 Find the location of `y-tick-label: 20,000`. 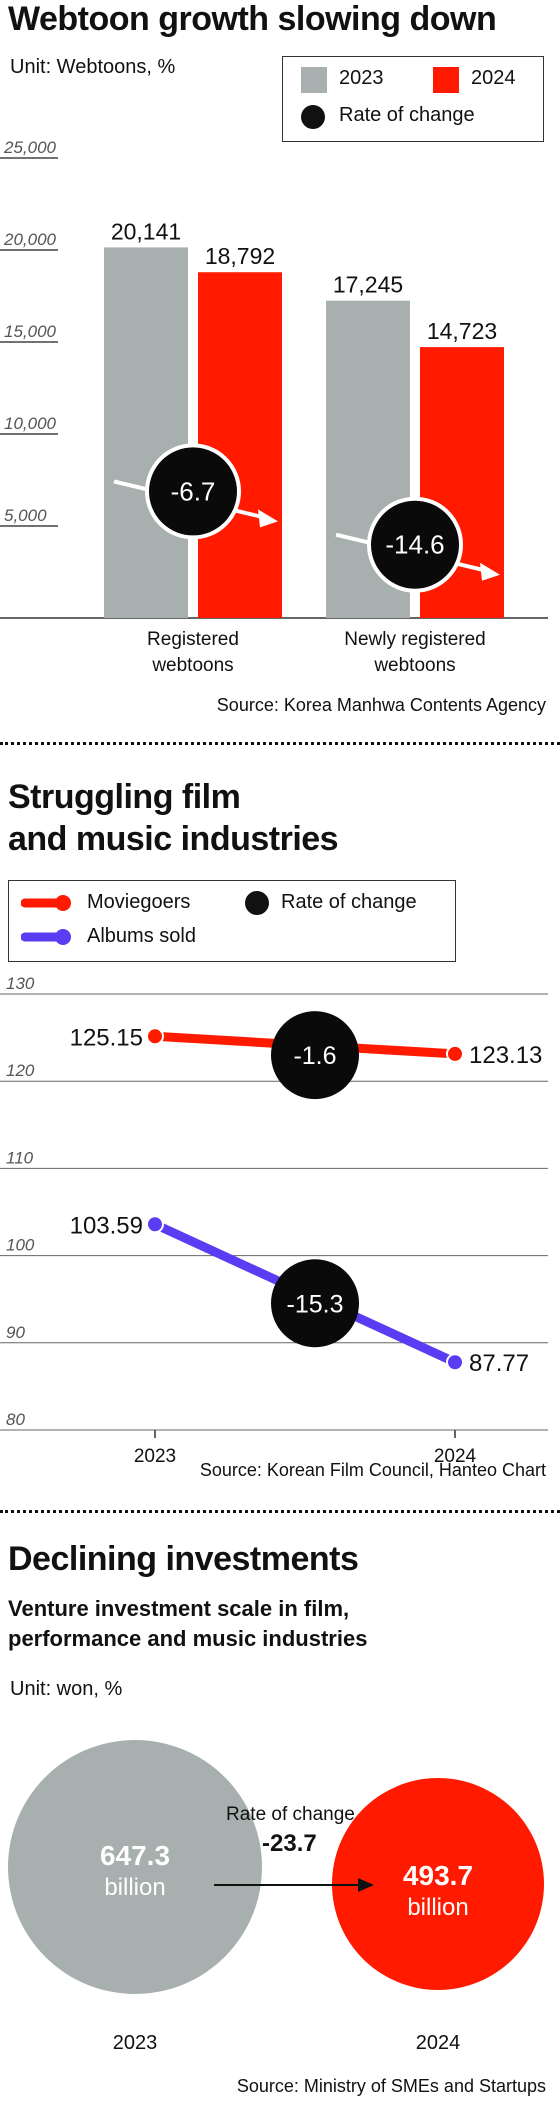

y-tick-label: 20,000 is located at coordinates (30, 239).